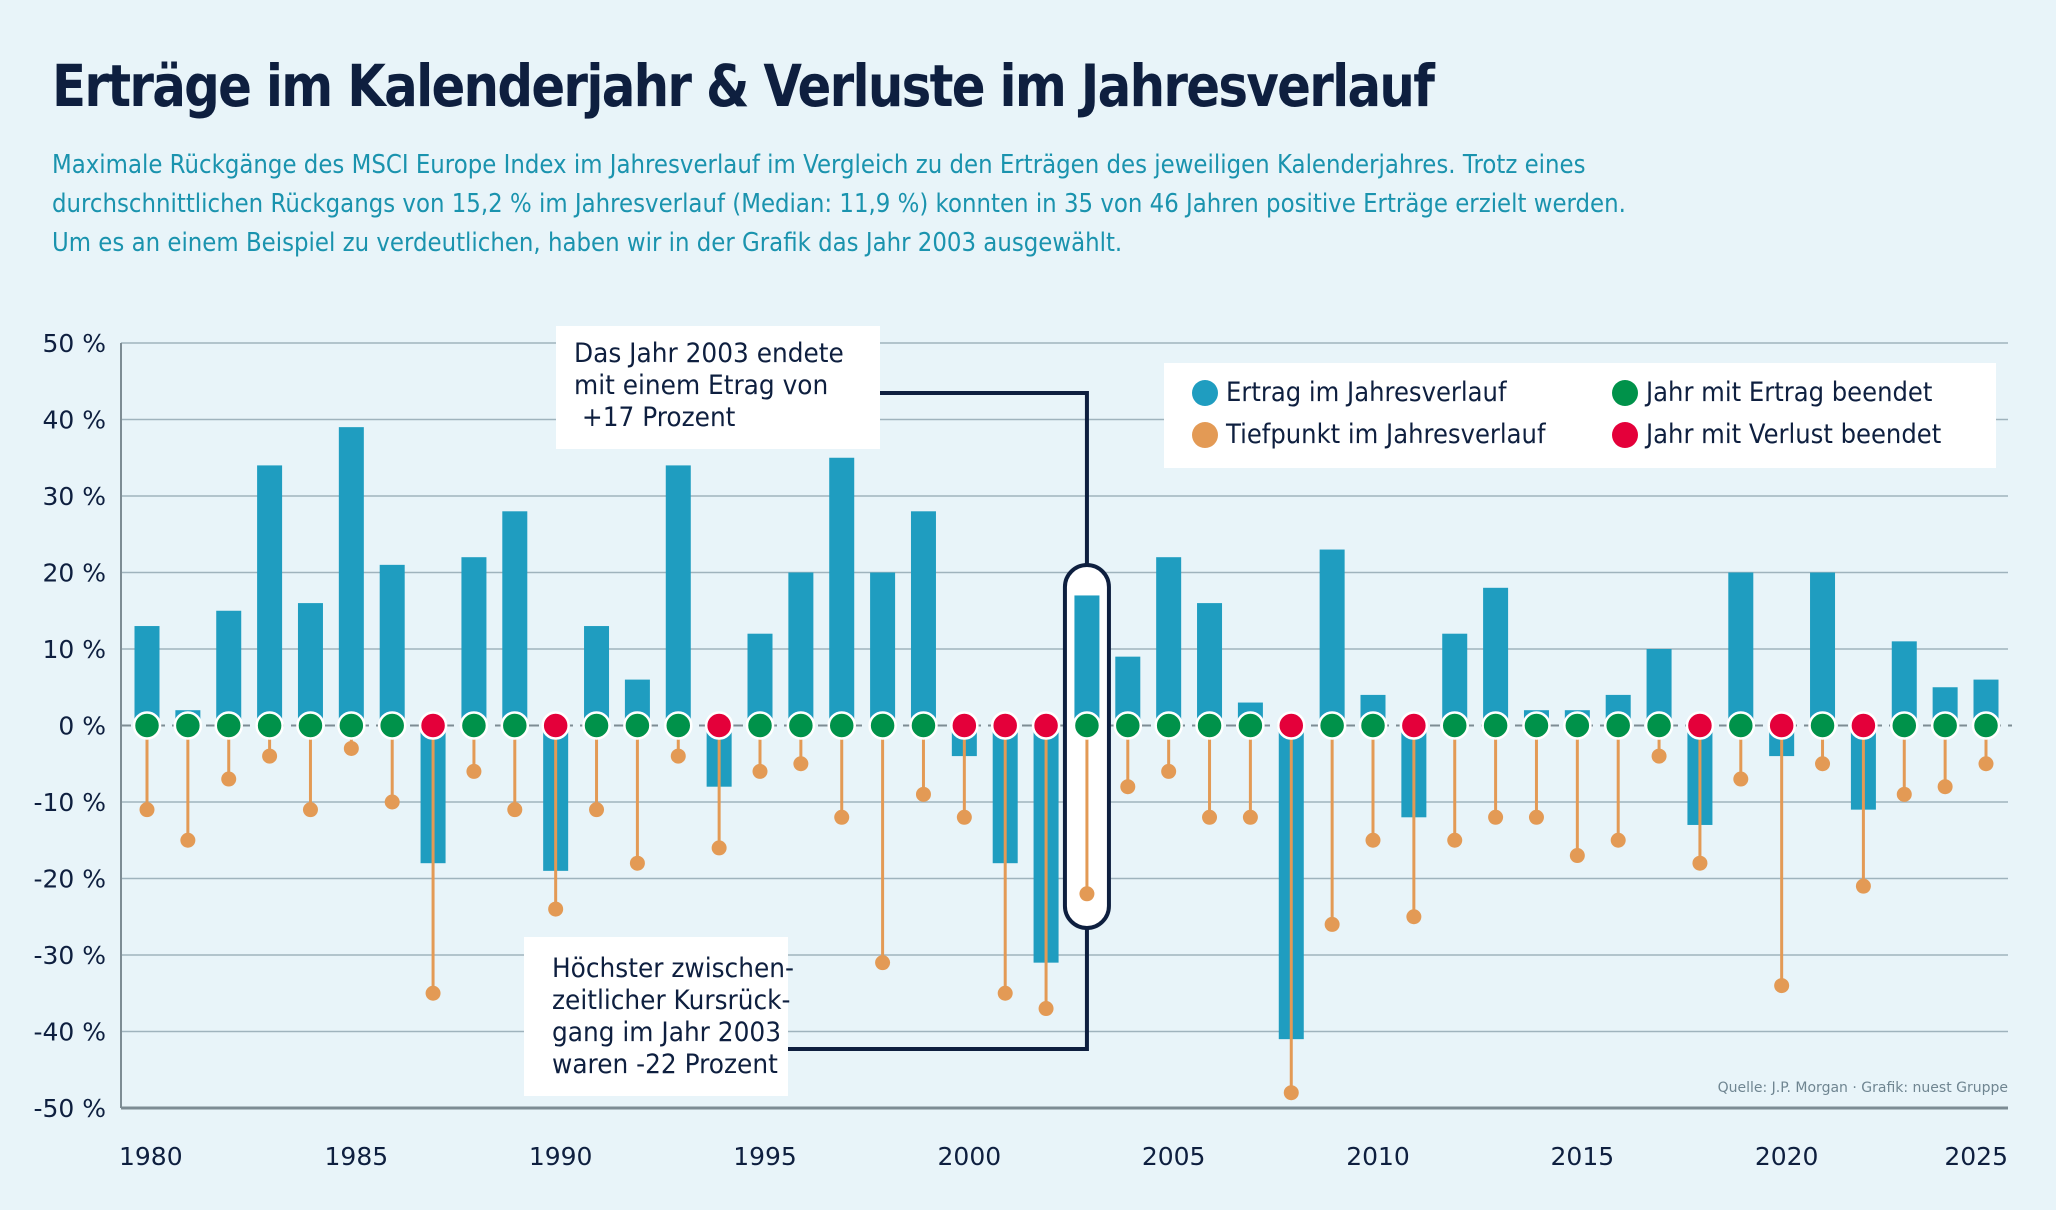  What do you see at coordinates (655, 417) in the screenshot?
I see `annotation-line: +17 Prozent` at bounding box center [655, 417].